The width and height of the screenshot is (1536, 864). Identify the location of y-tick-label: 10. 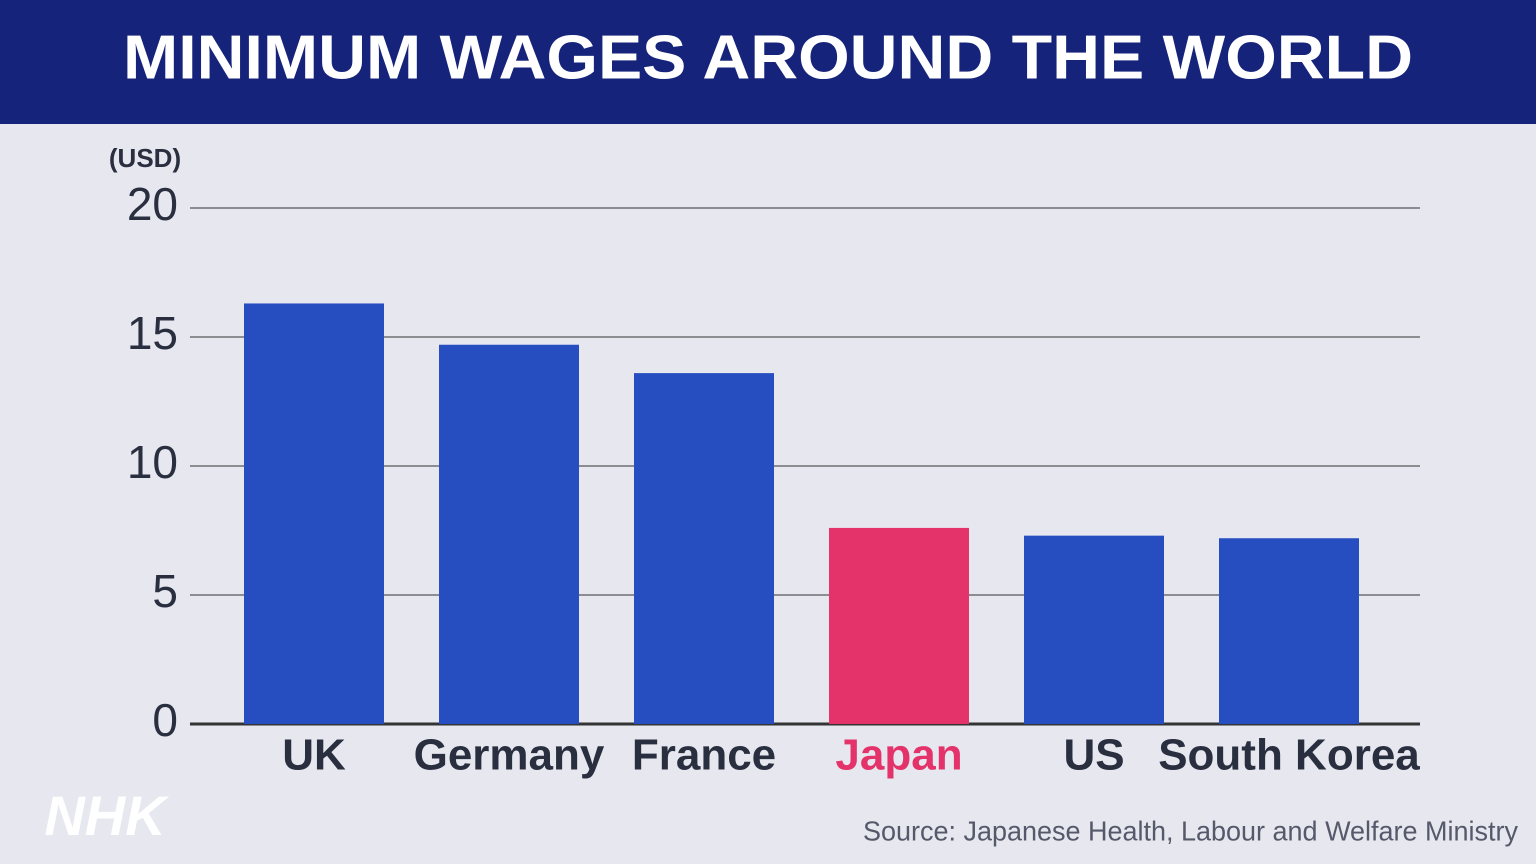
(152, 462).